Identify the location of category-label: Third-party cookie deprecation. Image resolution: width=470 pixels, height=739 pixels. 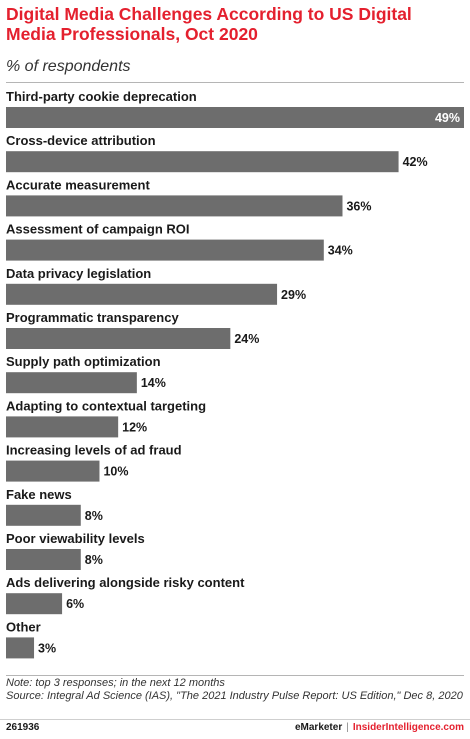
(101, 96).